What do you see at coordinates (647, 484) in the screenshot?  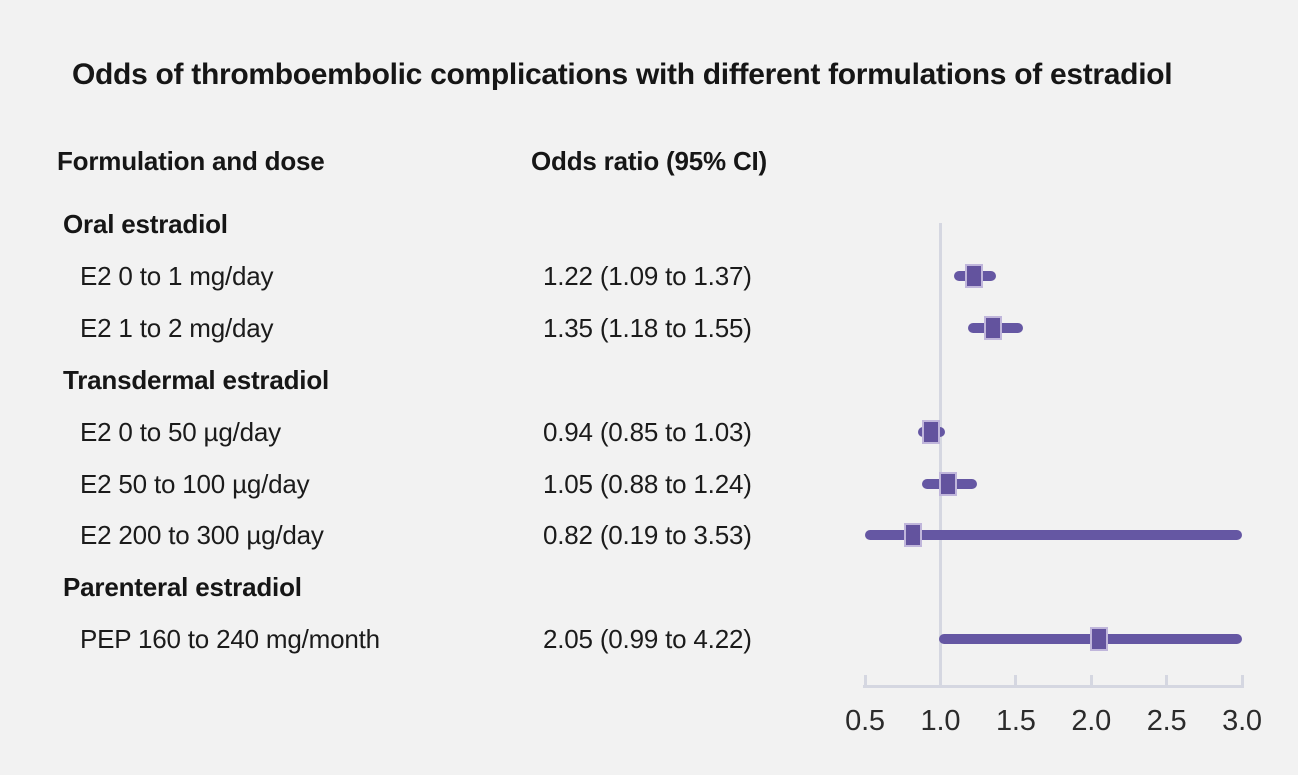 I see `row-odds-ratio-text: 1.05 (0.88 to 1.24)` at bounding box center [647, 484].